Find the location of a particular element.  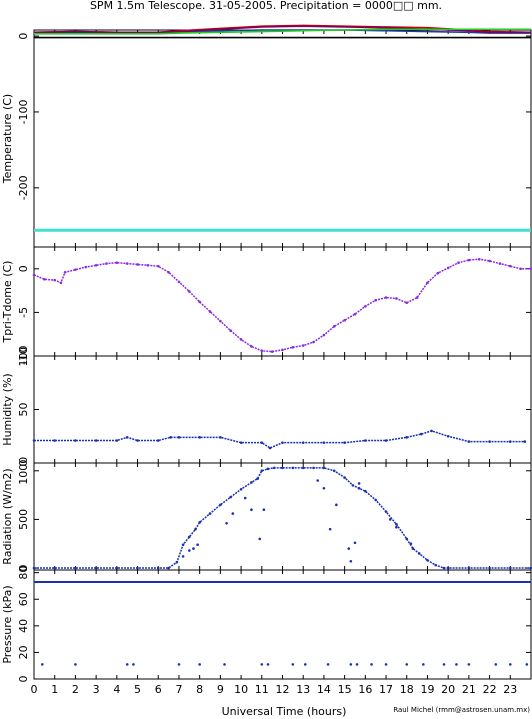

x-tick-label: 20 is located at coordinates (448, 689).